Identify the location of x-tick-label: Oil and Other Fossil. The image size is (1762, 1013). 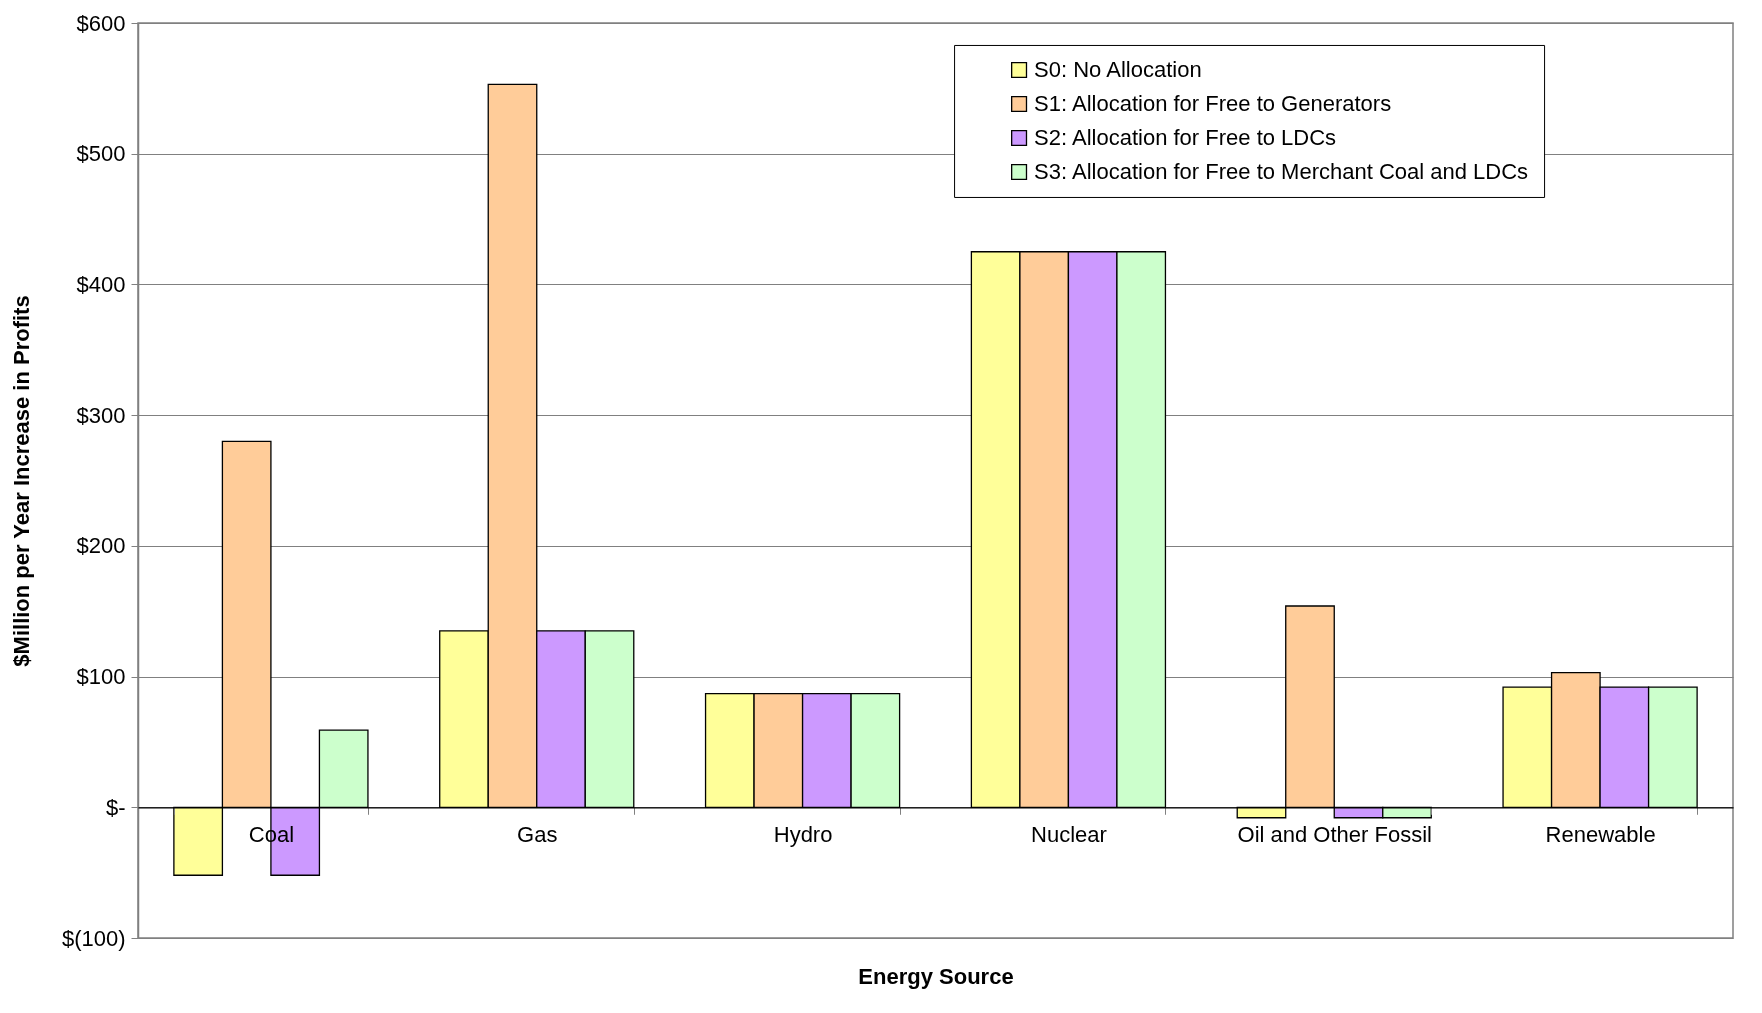
(1334, 834).